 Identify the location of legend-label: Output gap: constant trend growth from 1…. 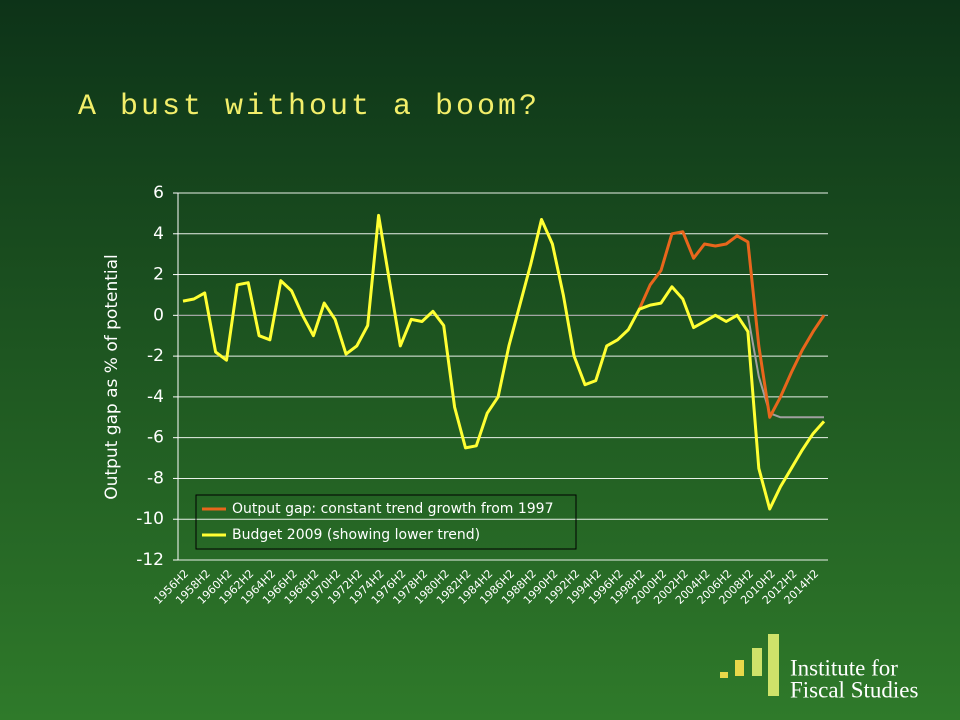
(393, 509).